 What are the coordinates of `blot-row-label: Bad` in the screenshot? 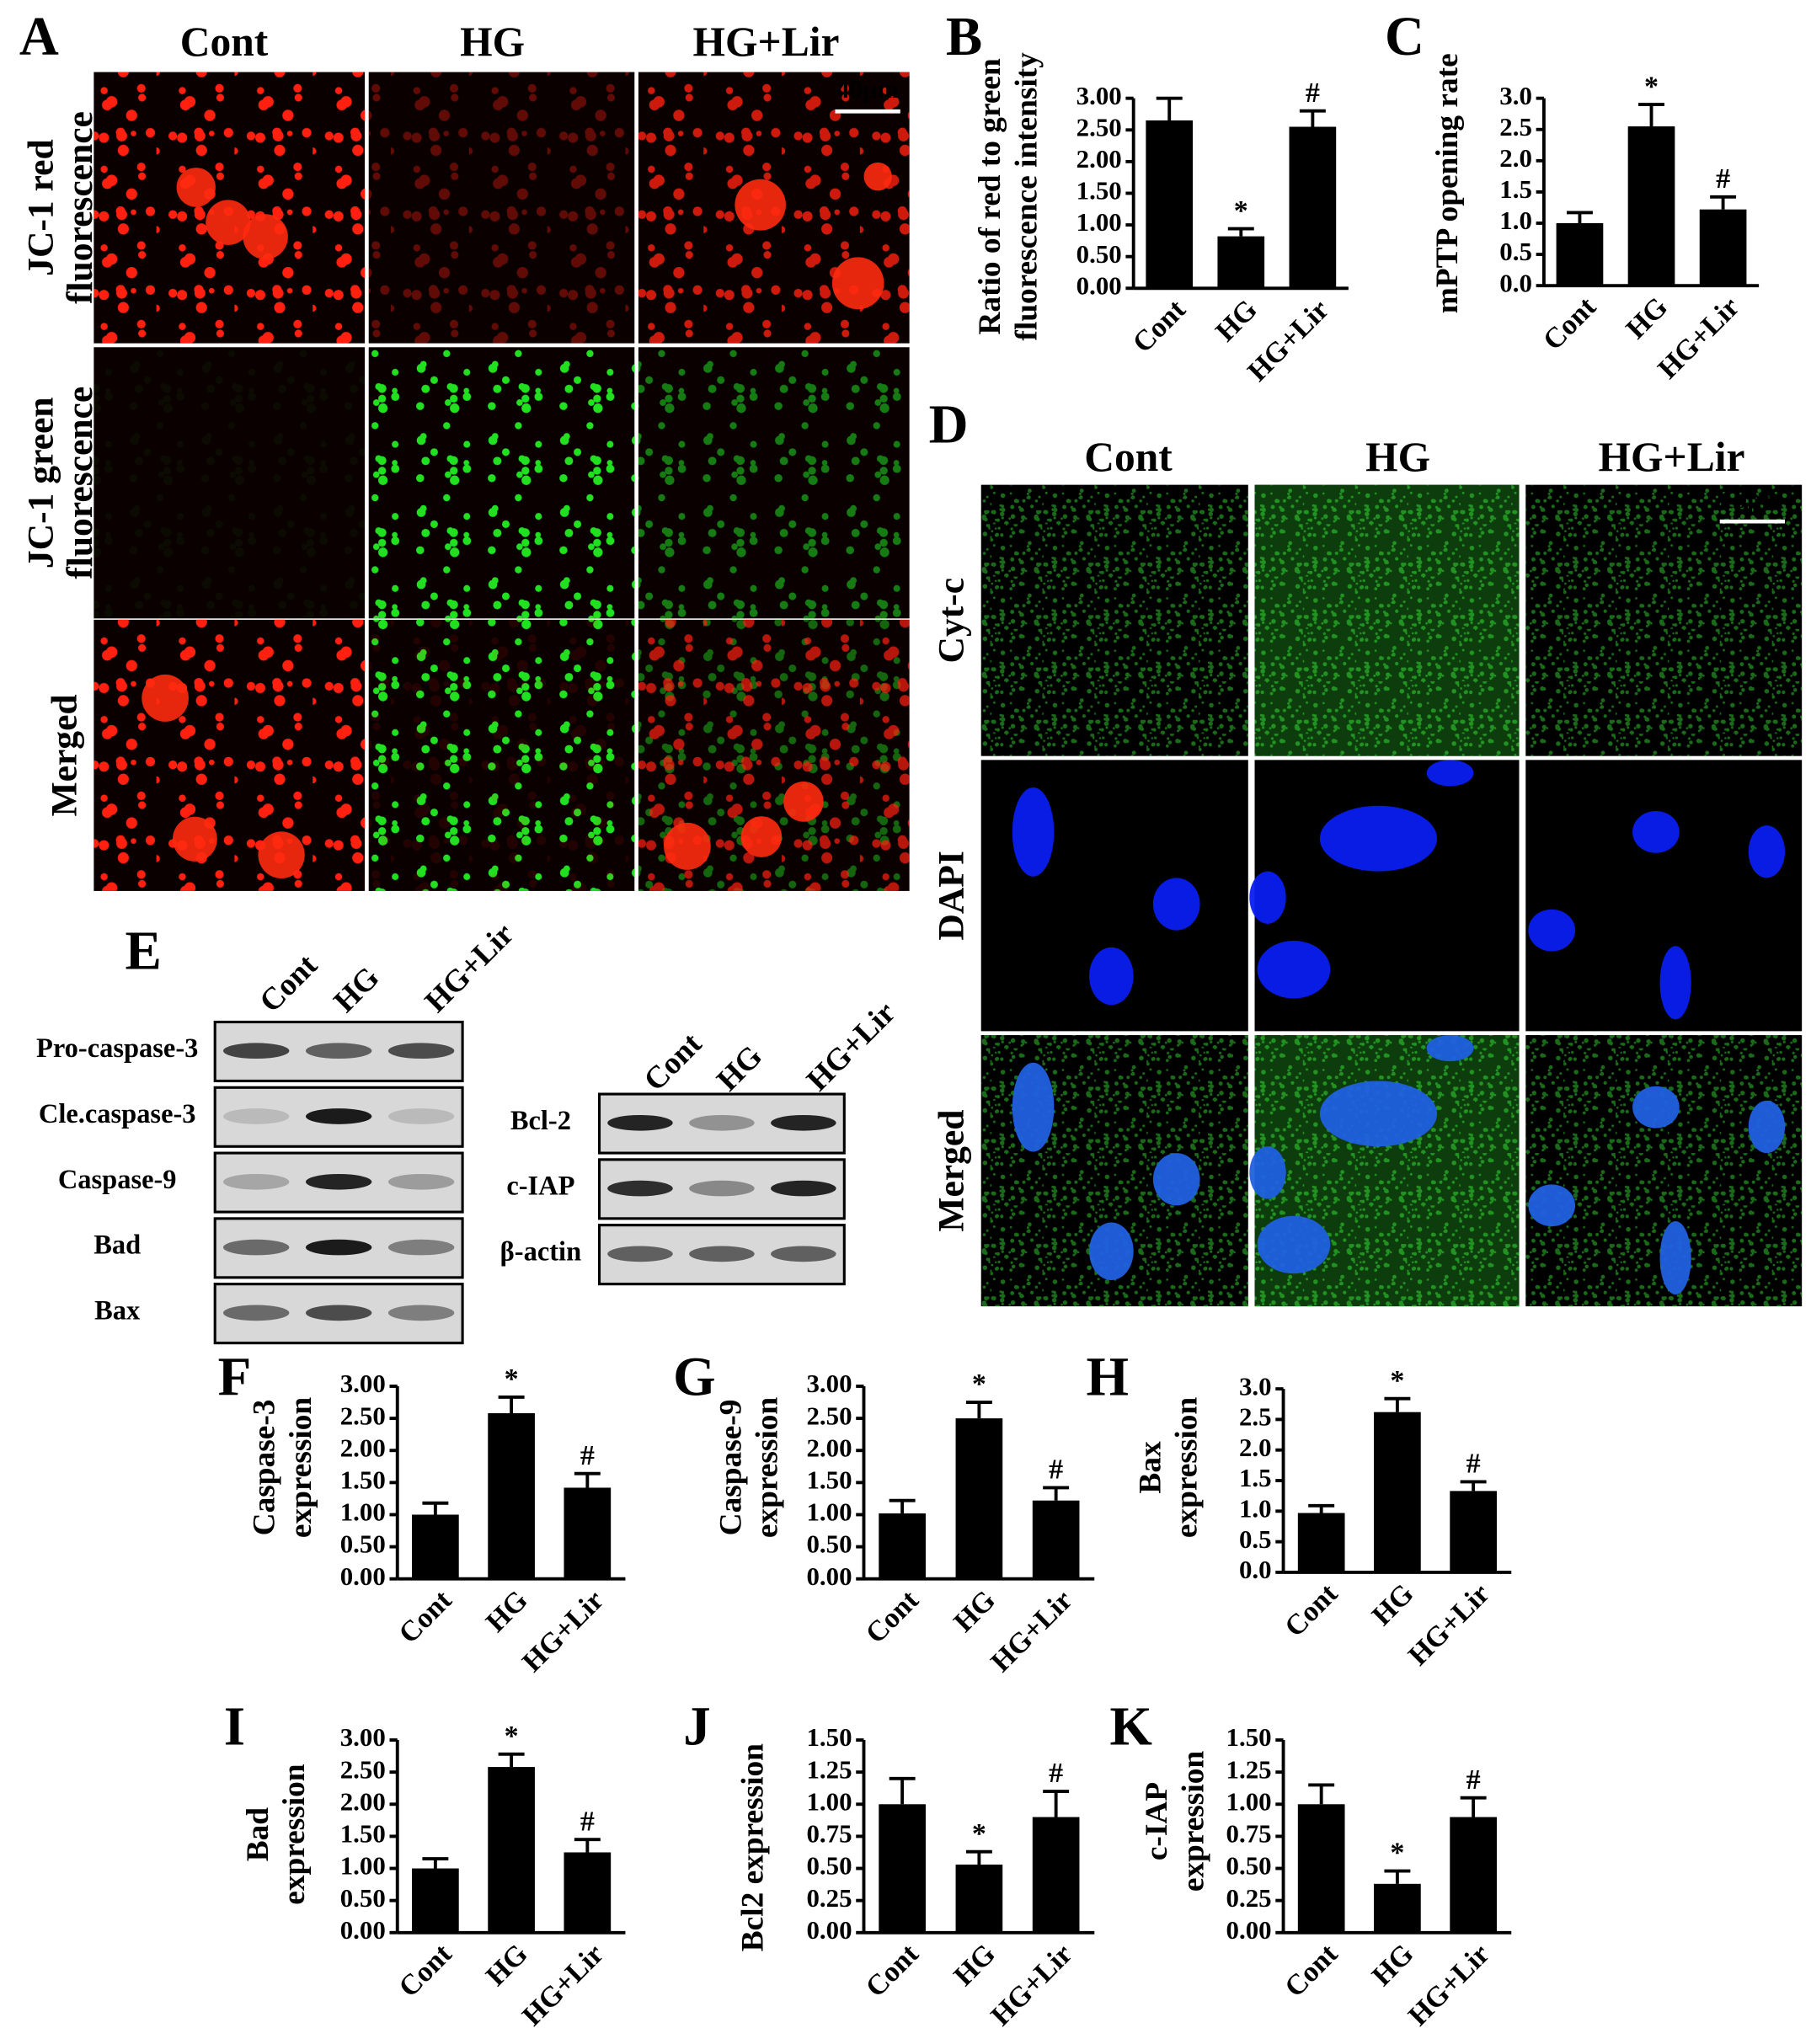 It's located at (117, 1245).